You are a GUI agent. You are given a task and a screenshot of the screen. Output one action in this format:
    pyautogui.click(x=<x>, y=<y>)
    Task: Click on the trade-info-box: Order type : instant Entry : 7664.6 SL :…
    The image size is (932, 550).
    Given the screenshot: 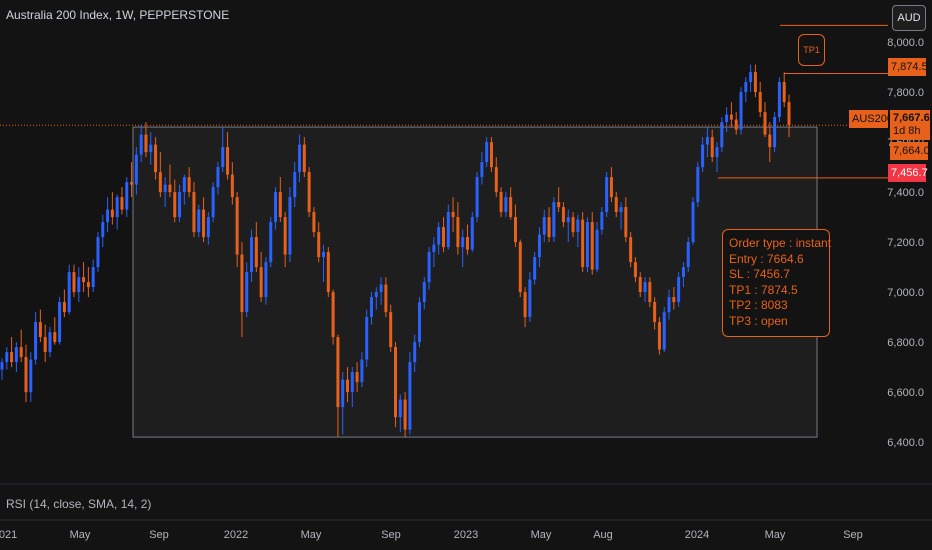 What is the action you would take?
    pyautogui.click(x=777, y=283)
    